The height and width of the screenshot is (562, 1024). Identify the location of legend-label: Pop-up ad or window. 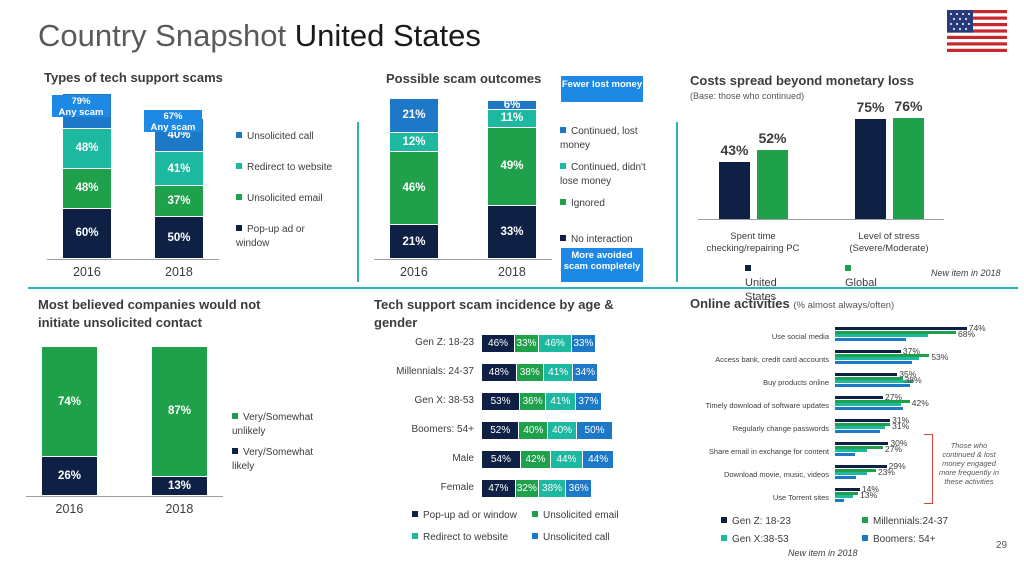
(270, 236).